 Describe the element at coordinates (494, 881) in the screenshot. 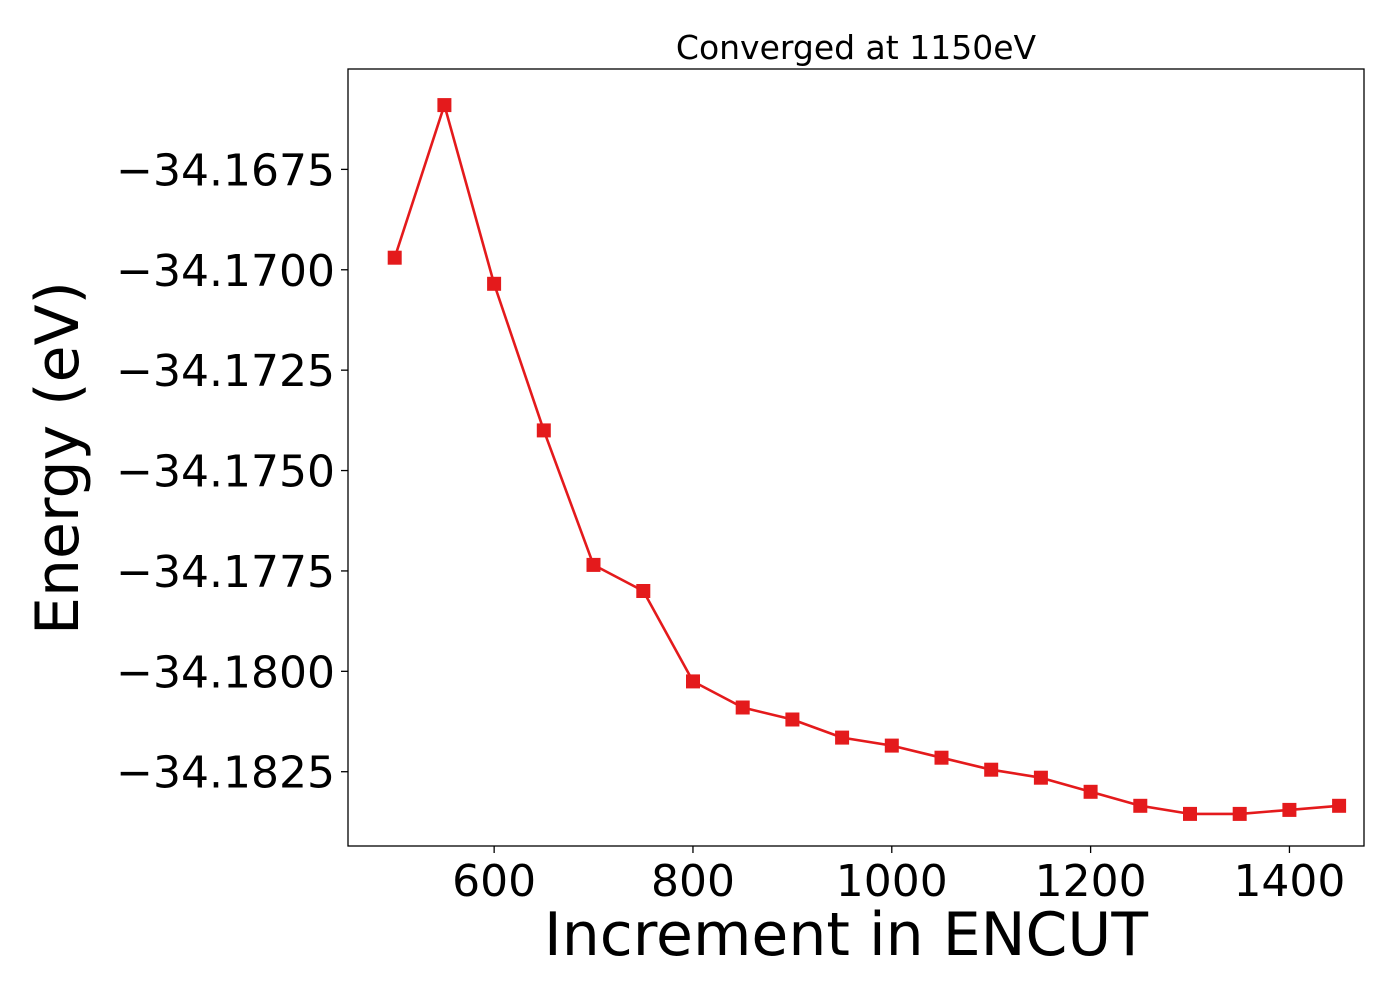

I see `x-tick-label: 600` at that location.